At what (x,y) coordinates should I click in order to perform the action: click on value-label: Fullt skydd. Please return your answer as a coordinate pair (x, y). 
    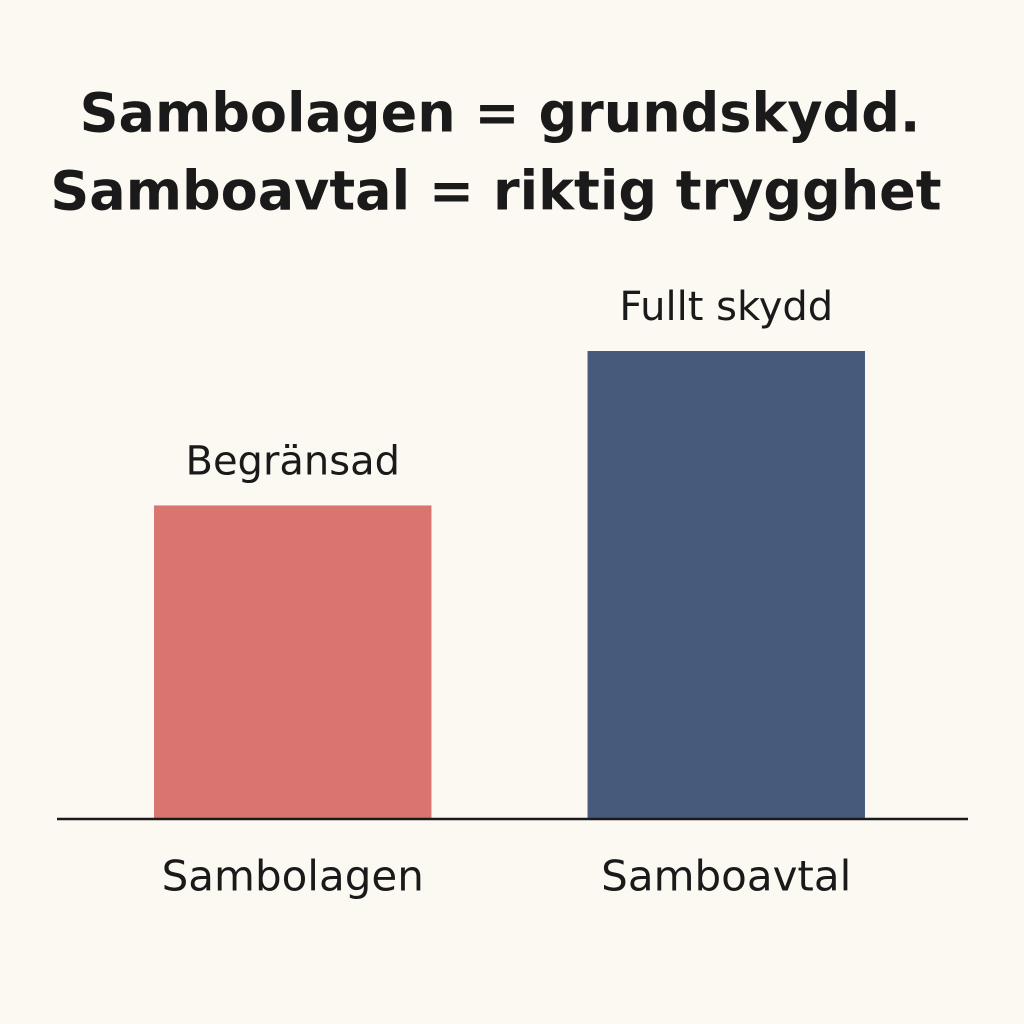
    Looking at the image, I should click on (726, 307).